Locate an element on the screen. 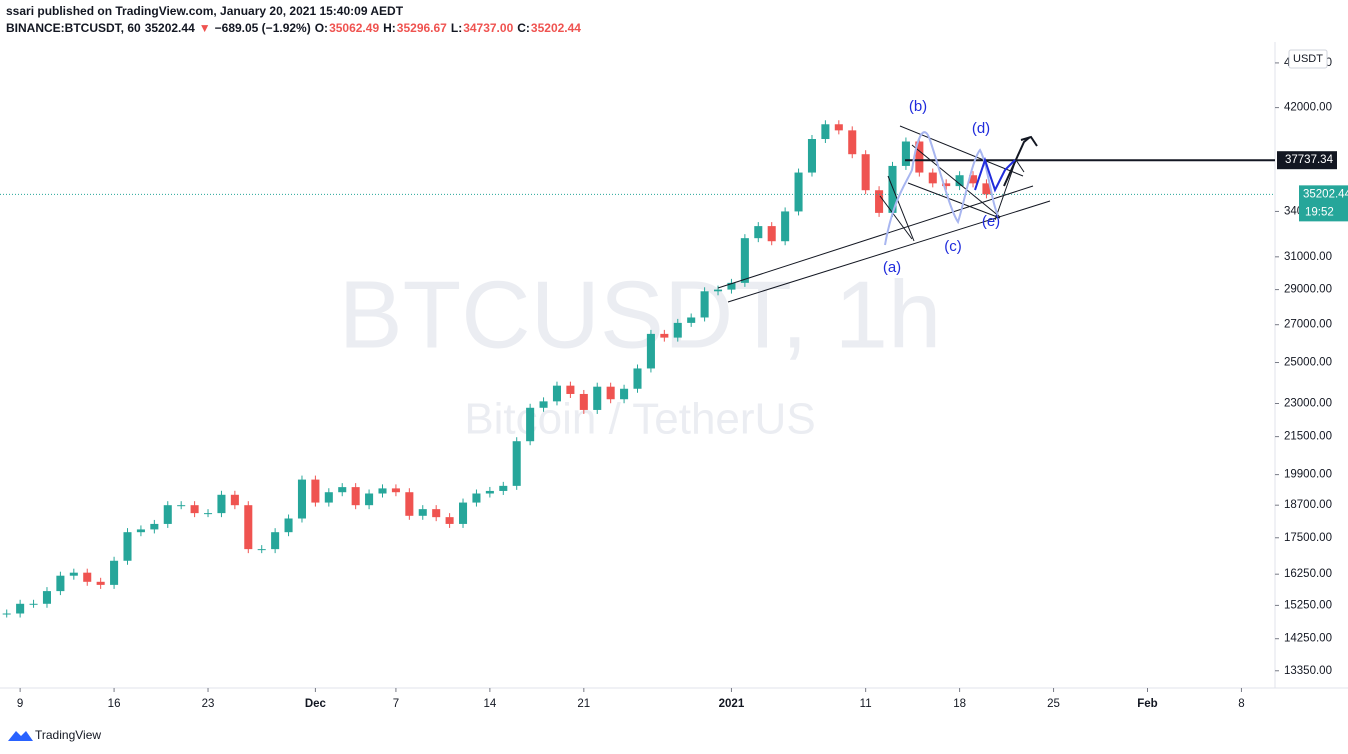  x-tick-label: 7 is located at coordinates (396, 704).